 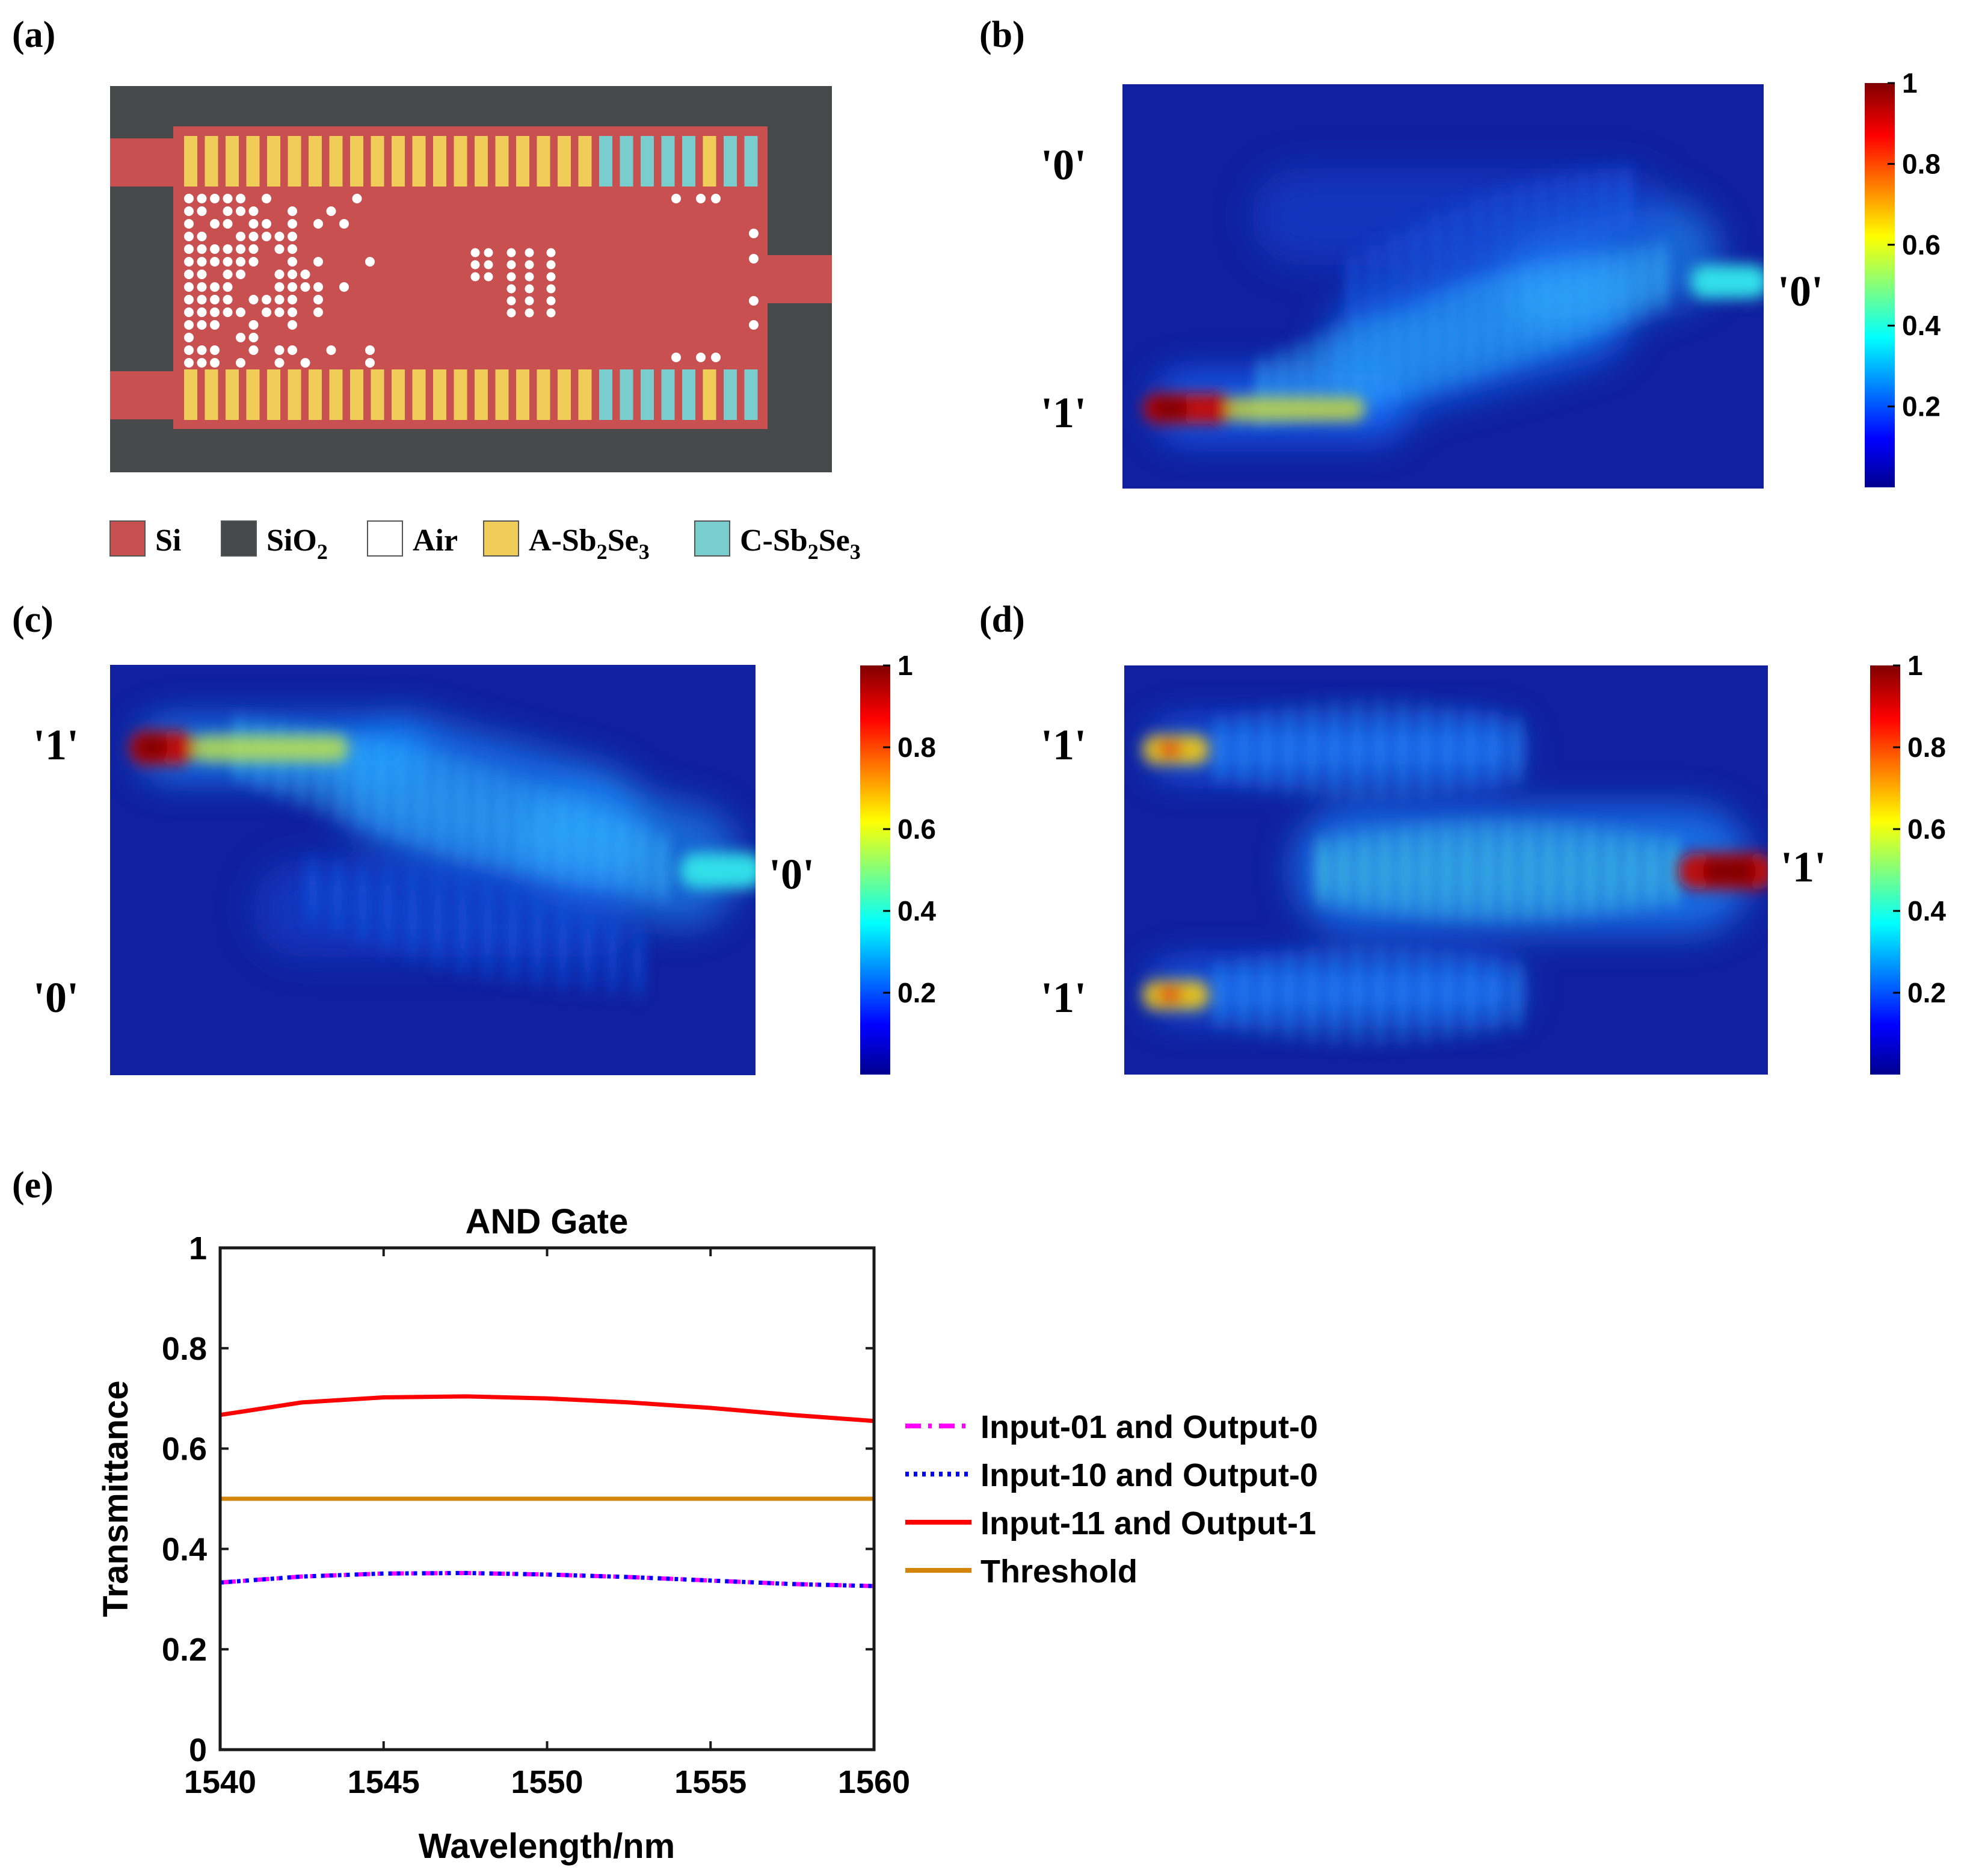 What do you see at coordinates (917, 748) in the screenshot?
I see `colorbar-tick-label: 0.8` at bounding box center [917, 748].